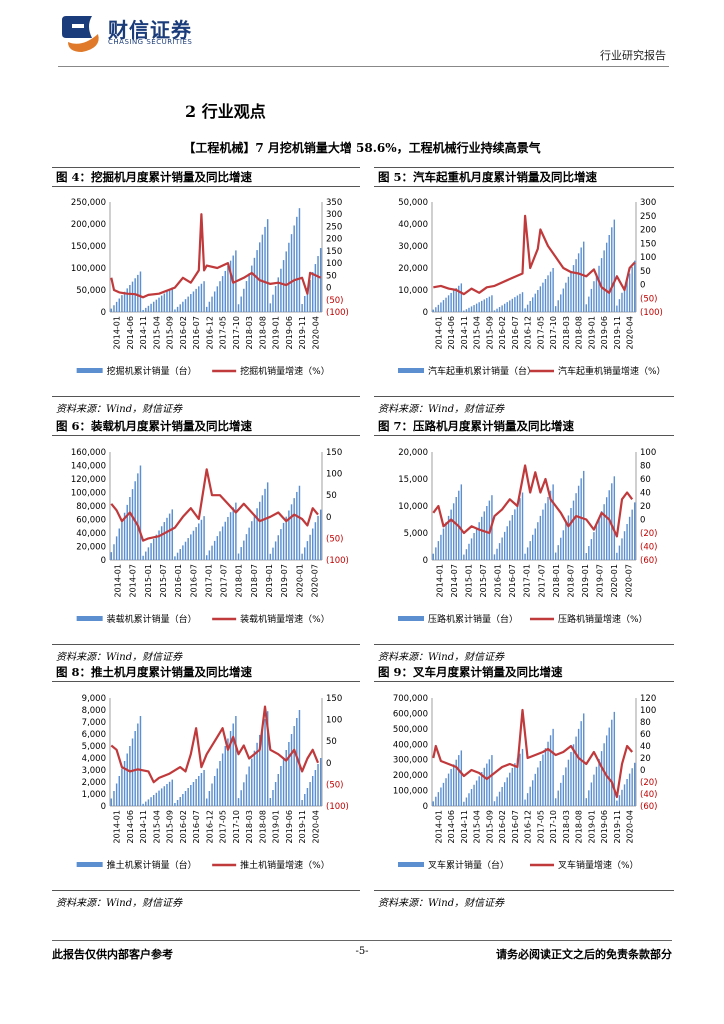 Image resolution: width=724 pixels, height=1024 pixels. What do you see at coordinates (556, 580) in the screenshot?
I see `x-tick-label: 2018-01` at bounding box center [556, 580].